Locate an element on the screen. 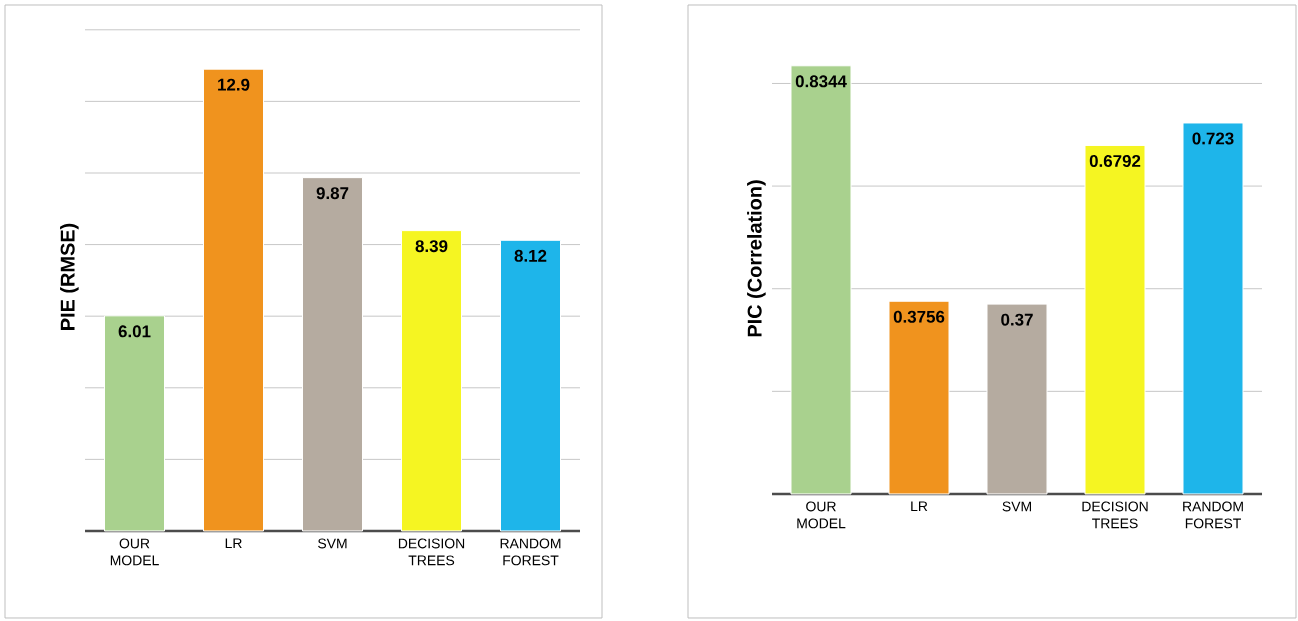  data-label: 0.37 is located at coordinates (1017, 319).